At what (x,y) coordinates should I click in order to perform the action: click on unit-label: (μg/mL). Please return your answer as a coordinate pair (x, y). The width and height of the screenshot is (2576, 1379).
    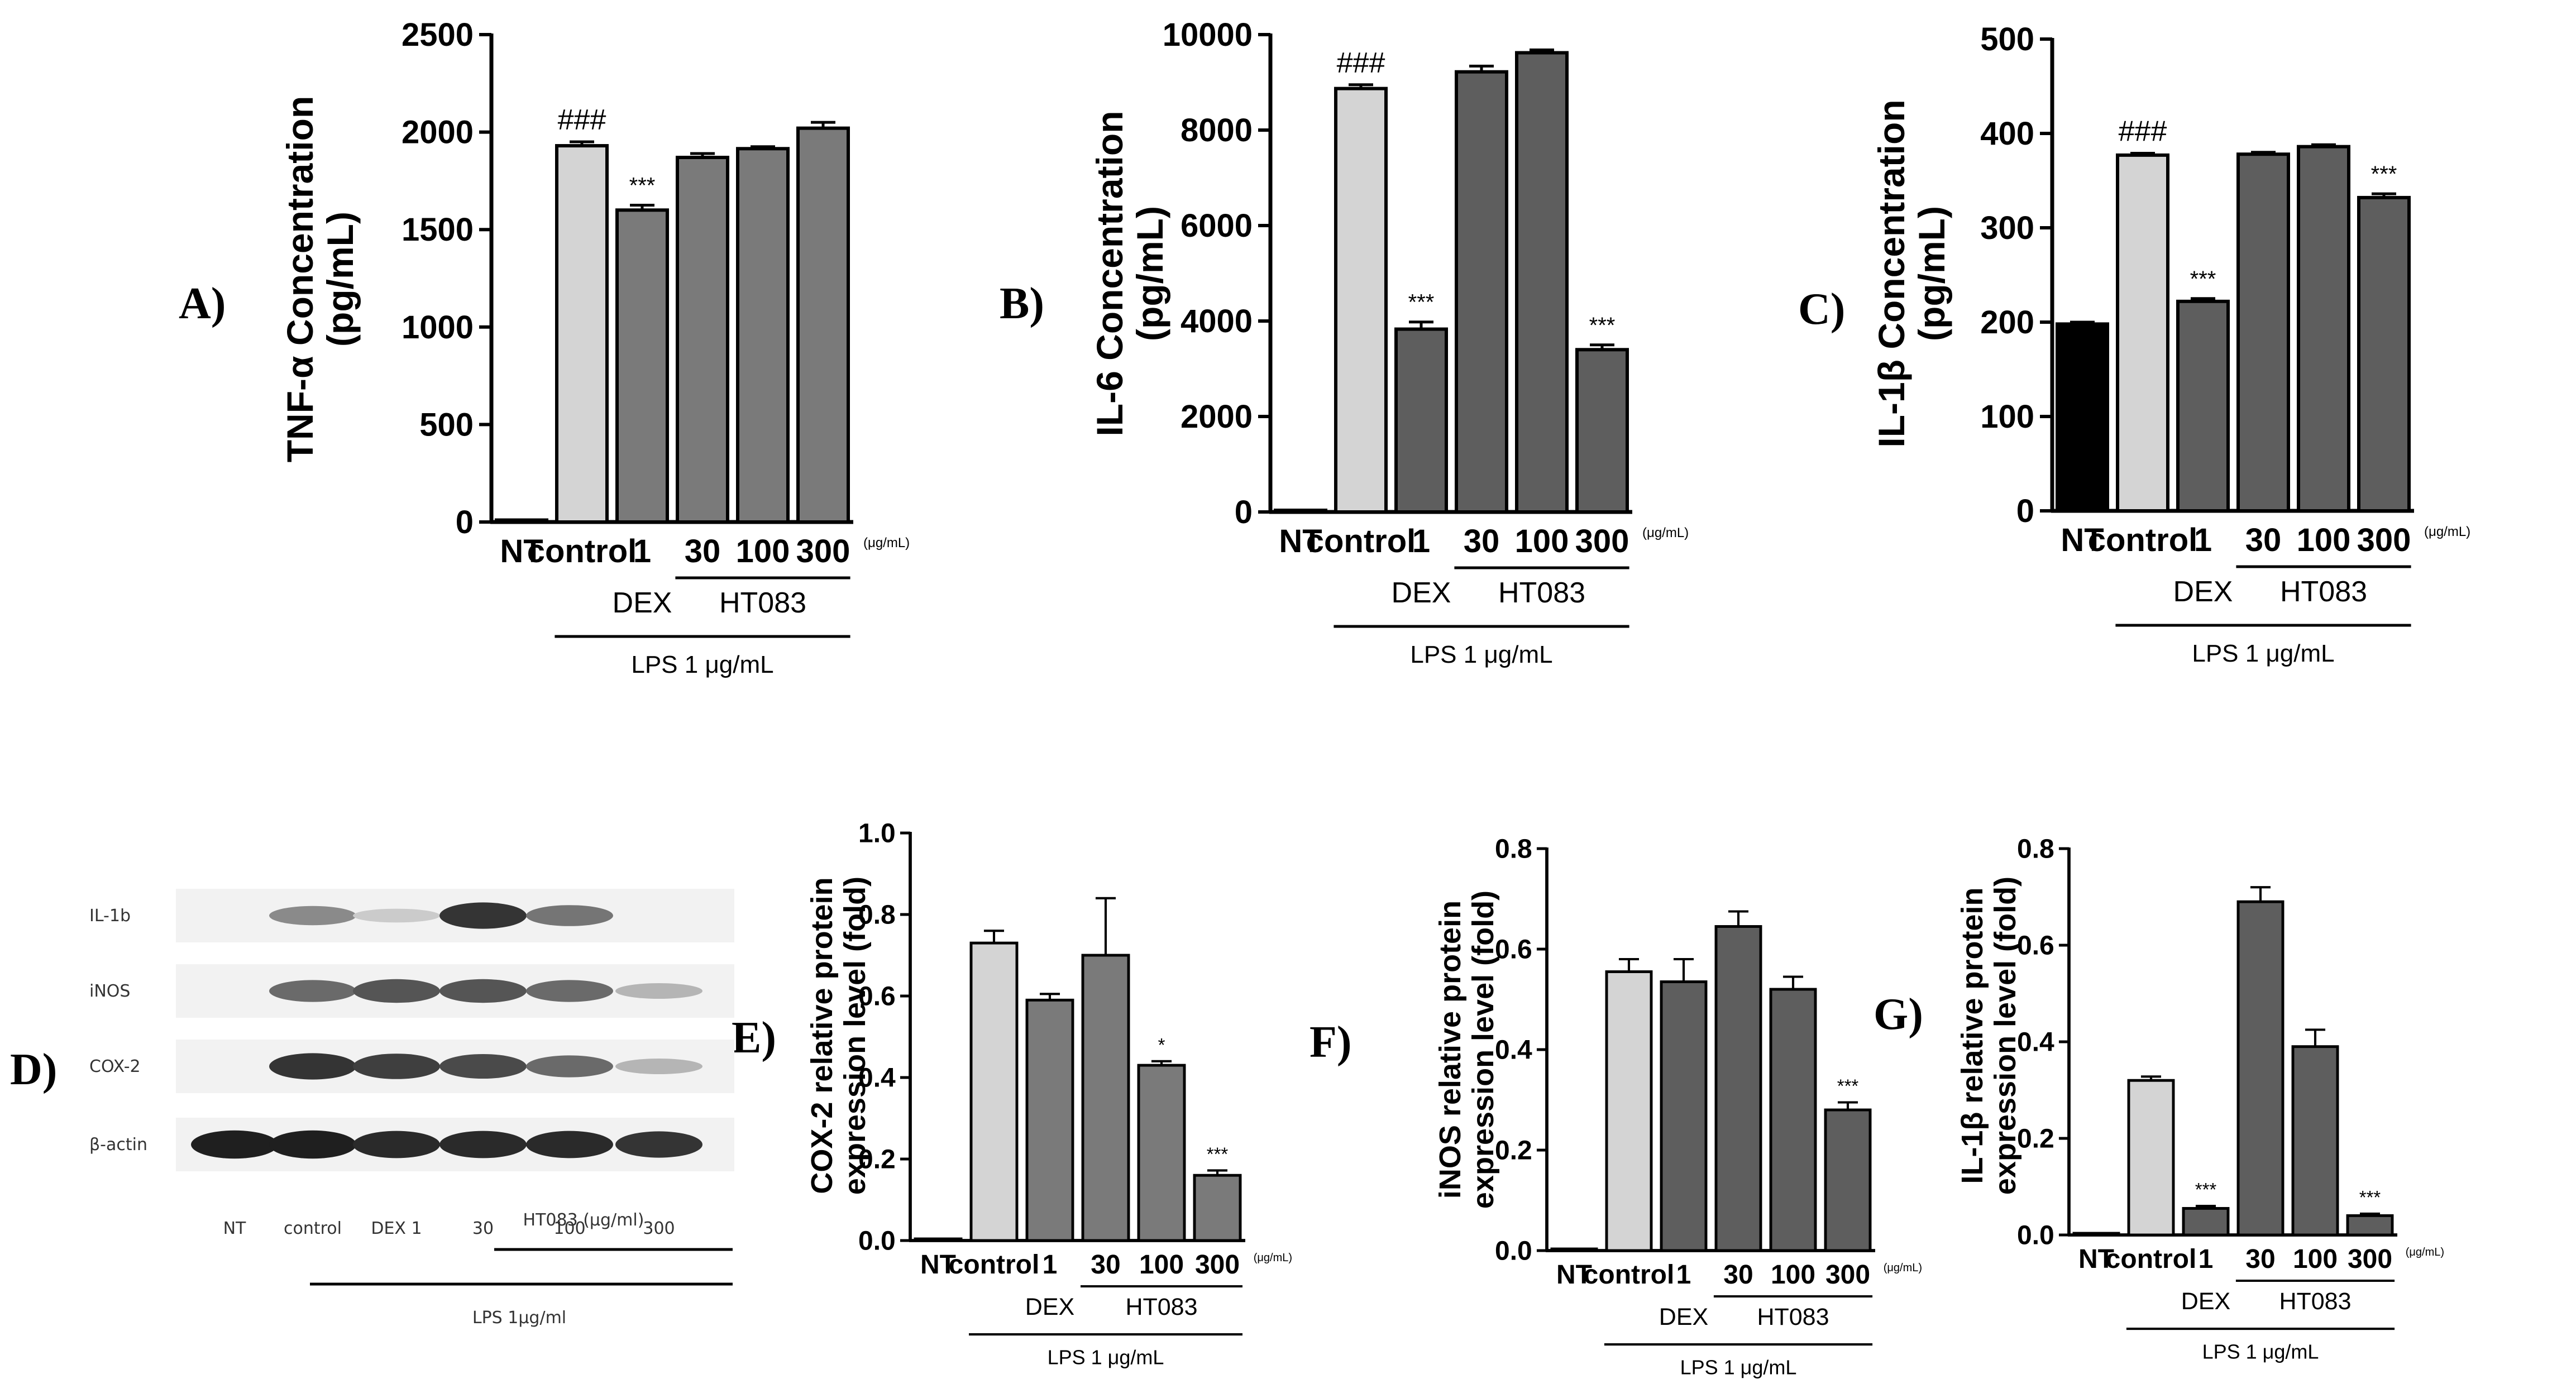
    Looking at the image, I should click on (1273, 1258).